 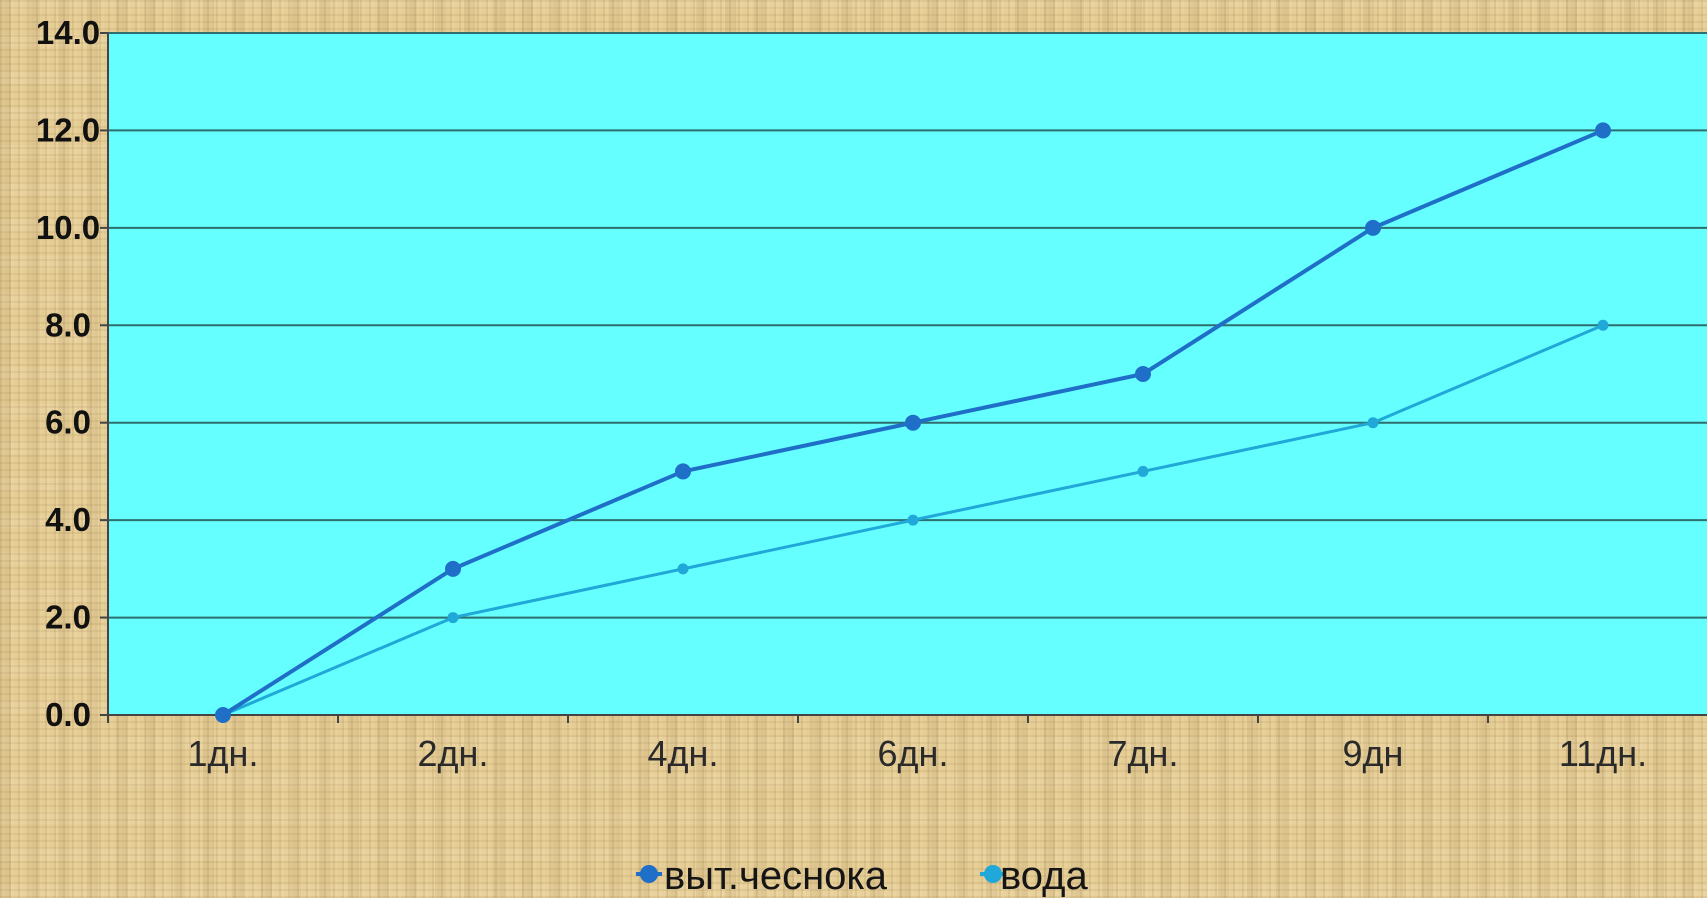 I want to click on x-tick-label: 6дн., so click(x=913, y=753).